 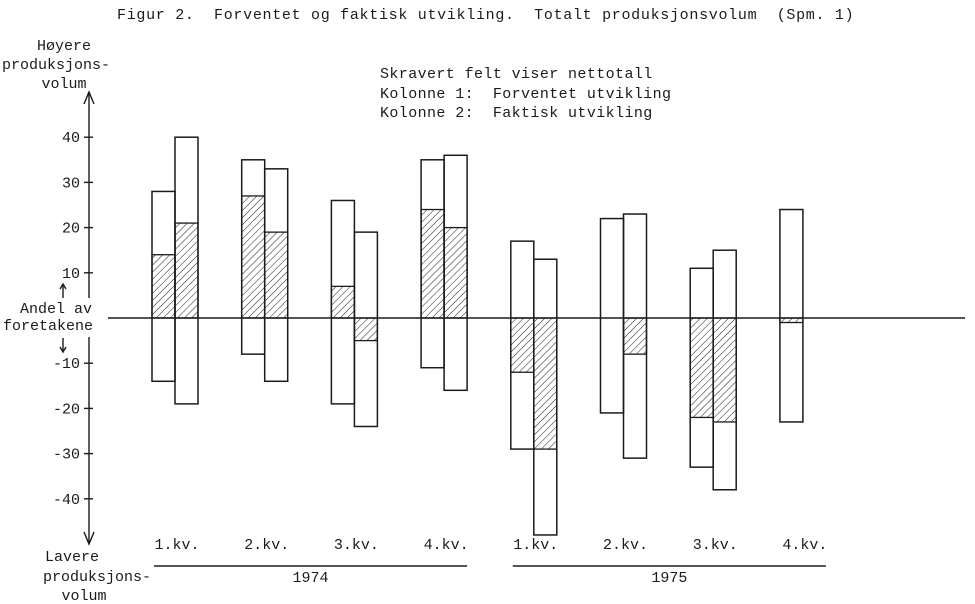 I want to click on bar-1974-q3-col2-net-hatch, so click(x=366, y=329).